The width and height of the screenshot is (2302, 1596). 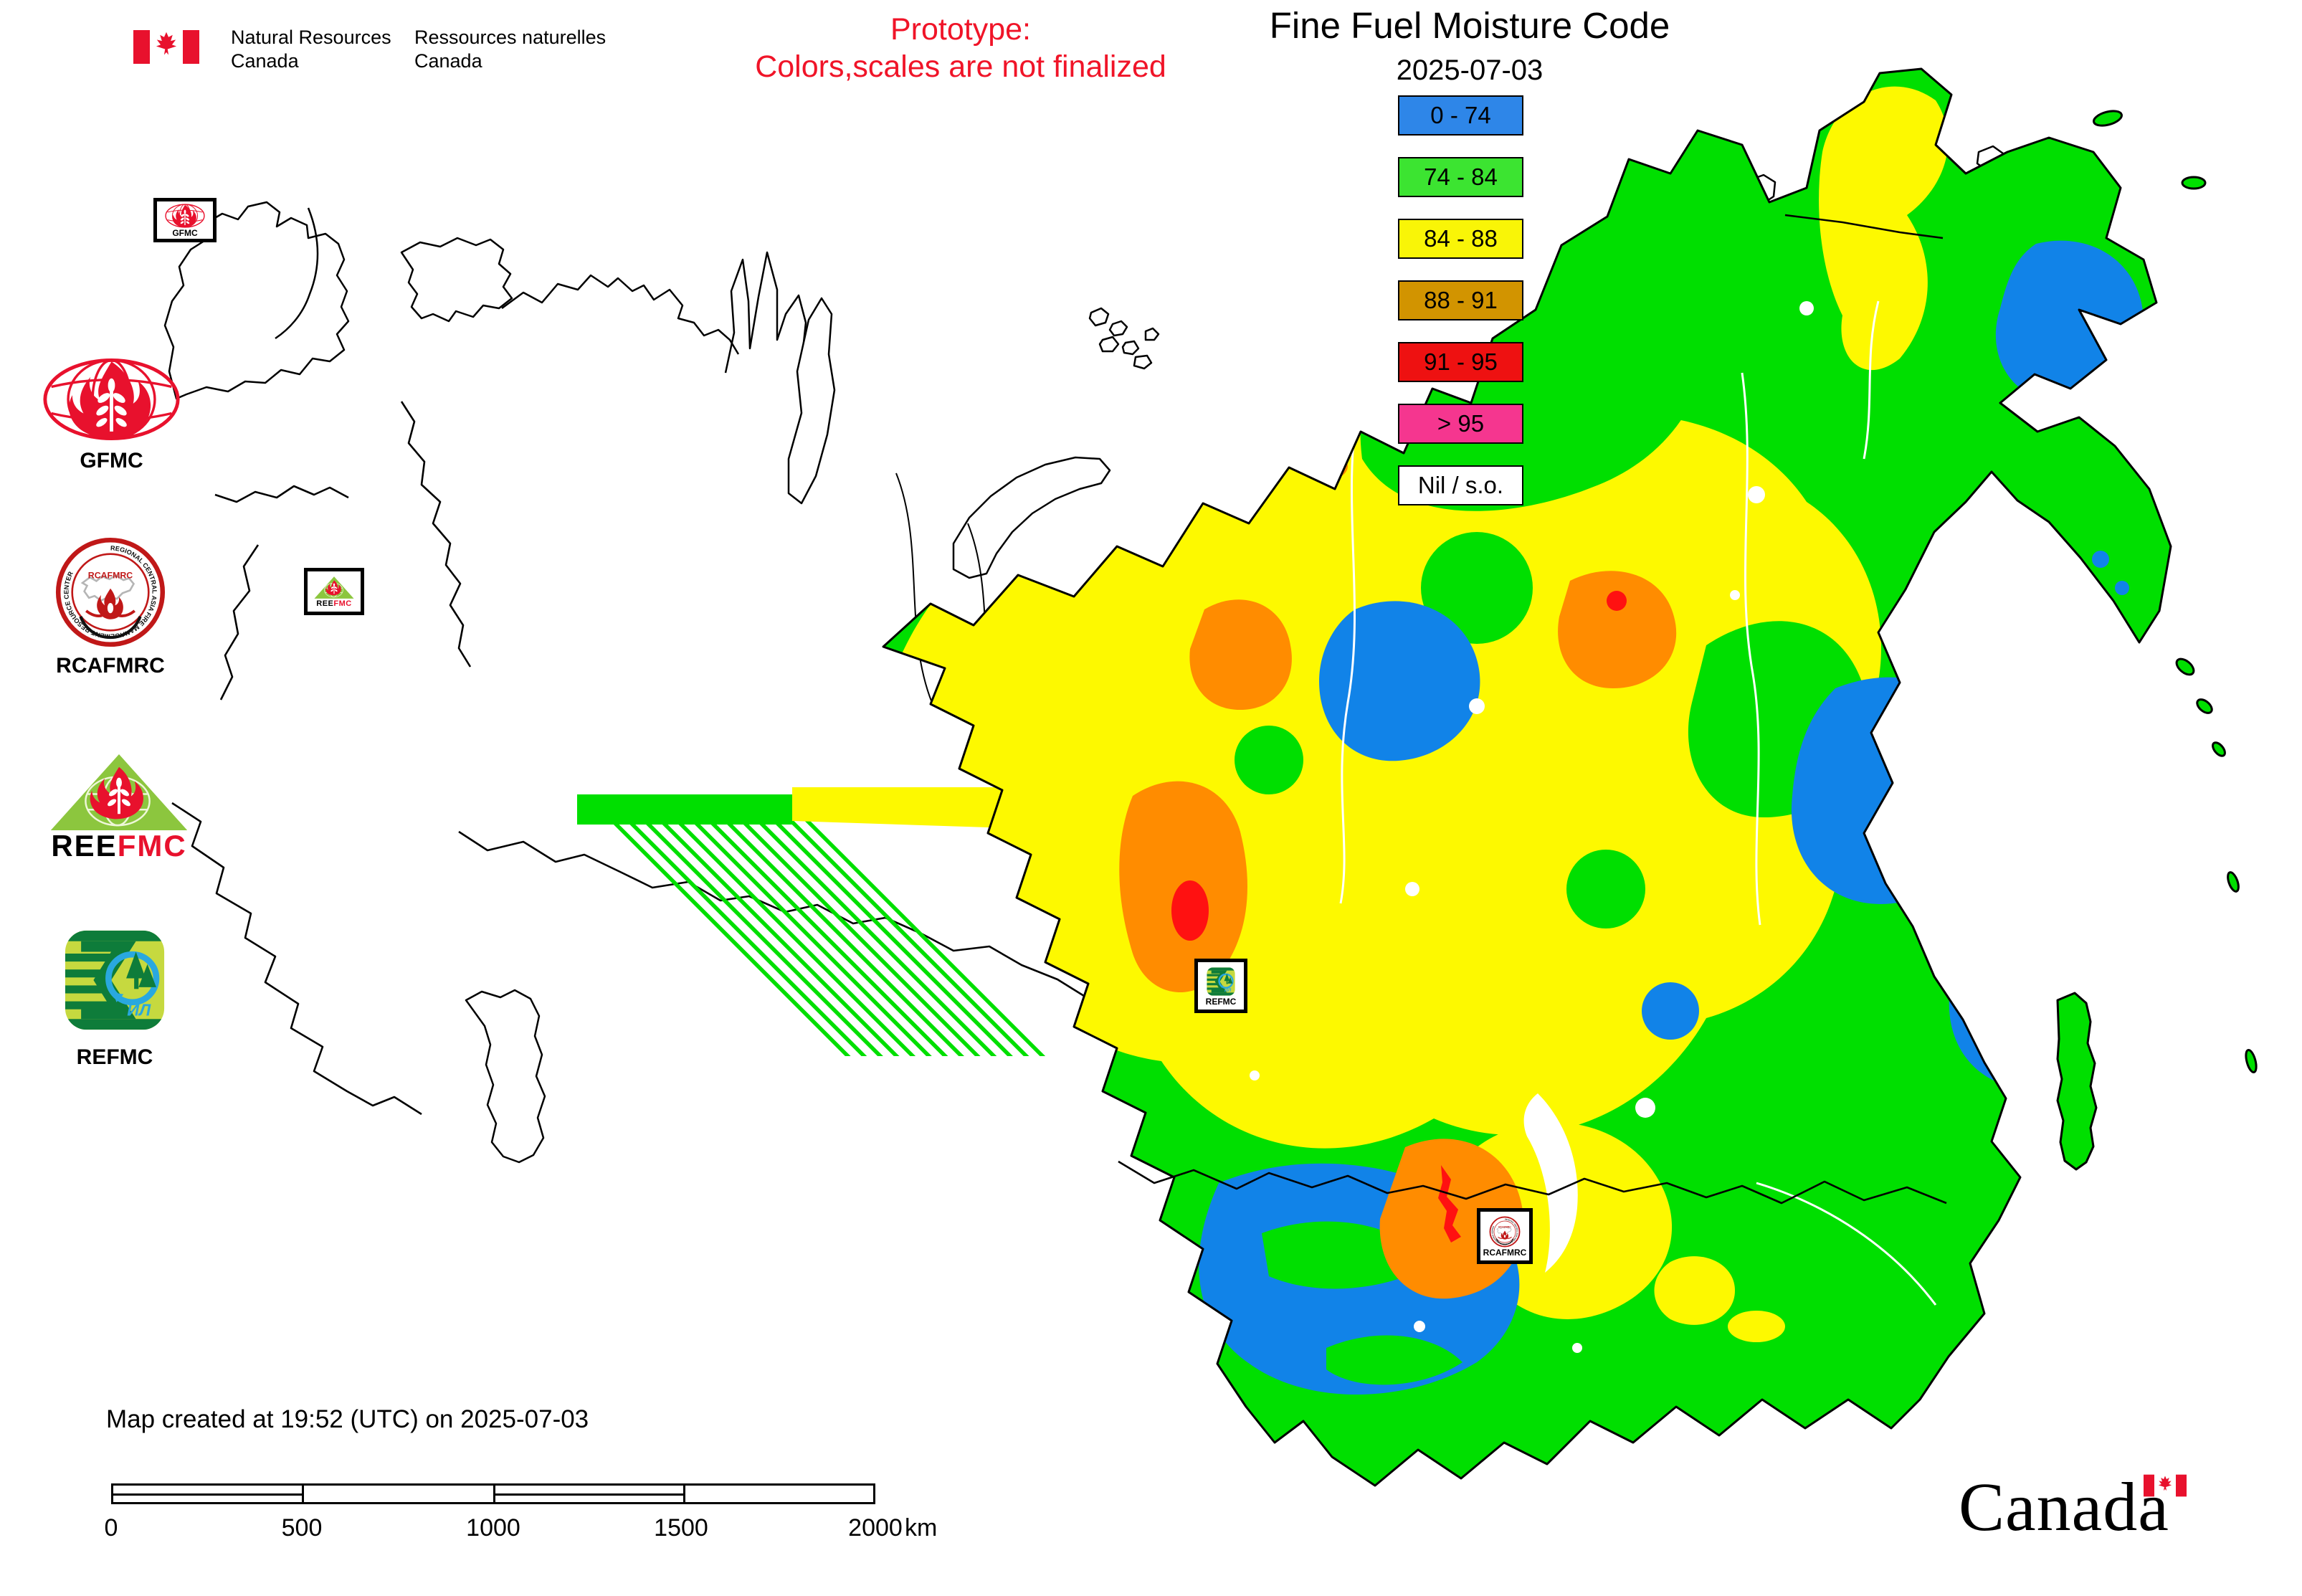 I want to click on franz-josef-islands, so click(x=1124, y=338).